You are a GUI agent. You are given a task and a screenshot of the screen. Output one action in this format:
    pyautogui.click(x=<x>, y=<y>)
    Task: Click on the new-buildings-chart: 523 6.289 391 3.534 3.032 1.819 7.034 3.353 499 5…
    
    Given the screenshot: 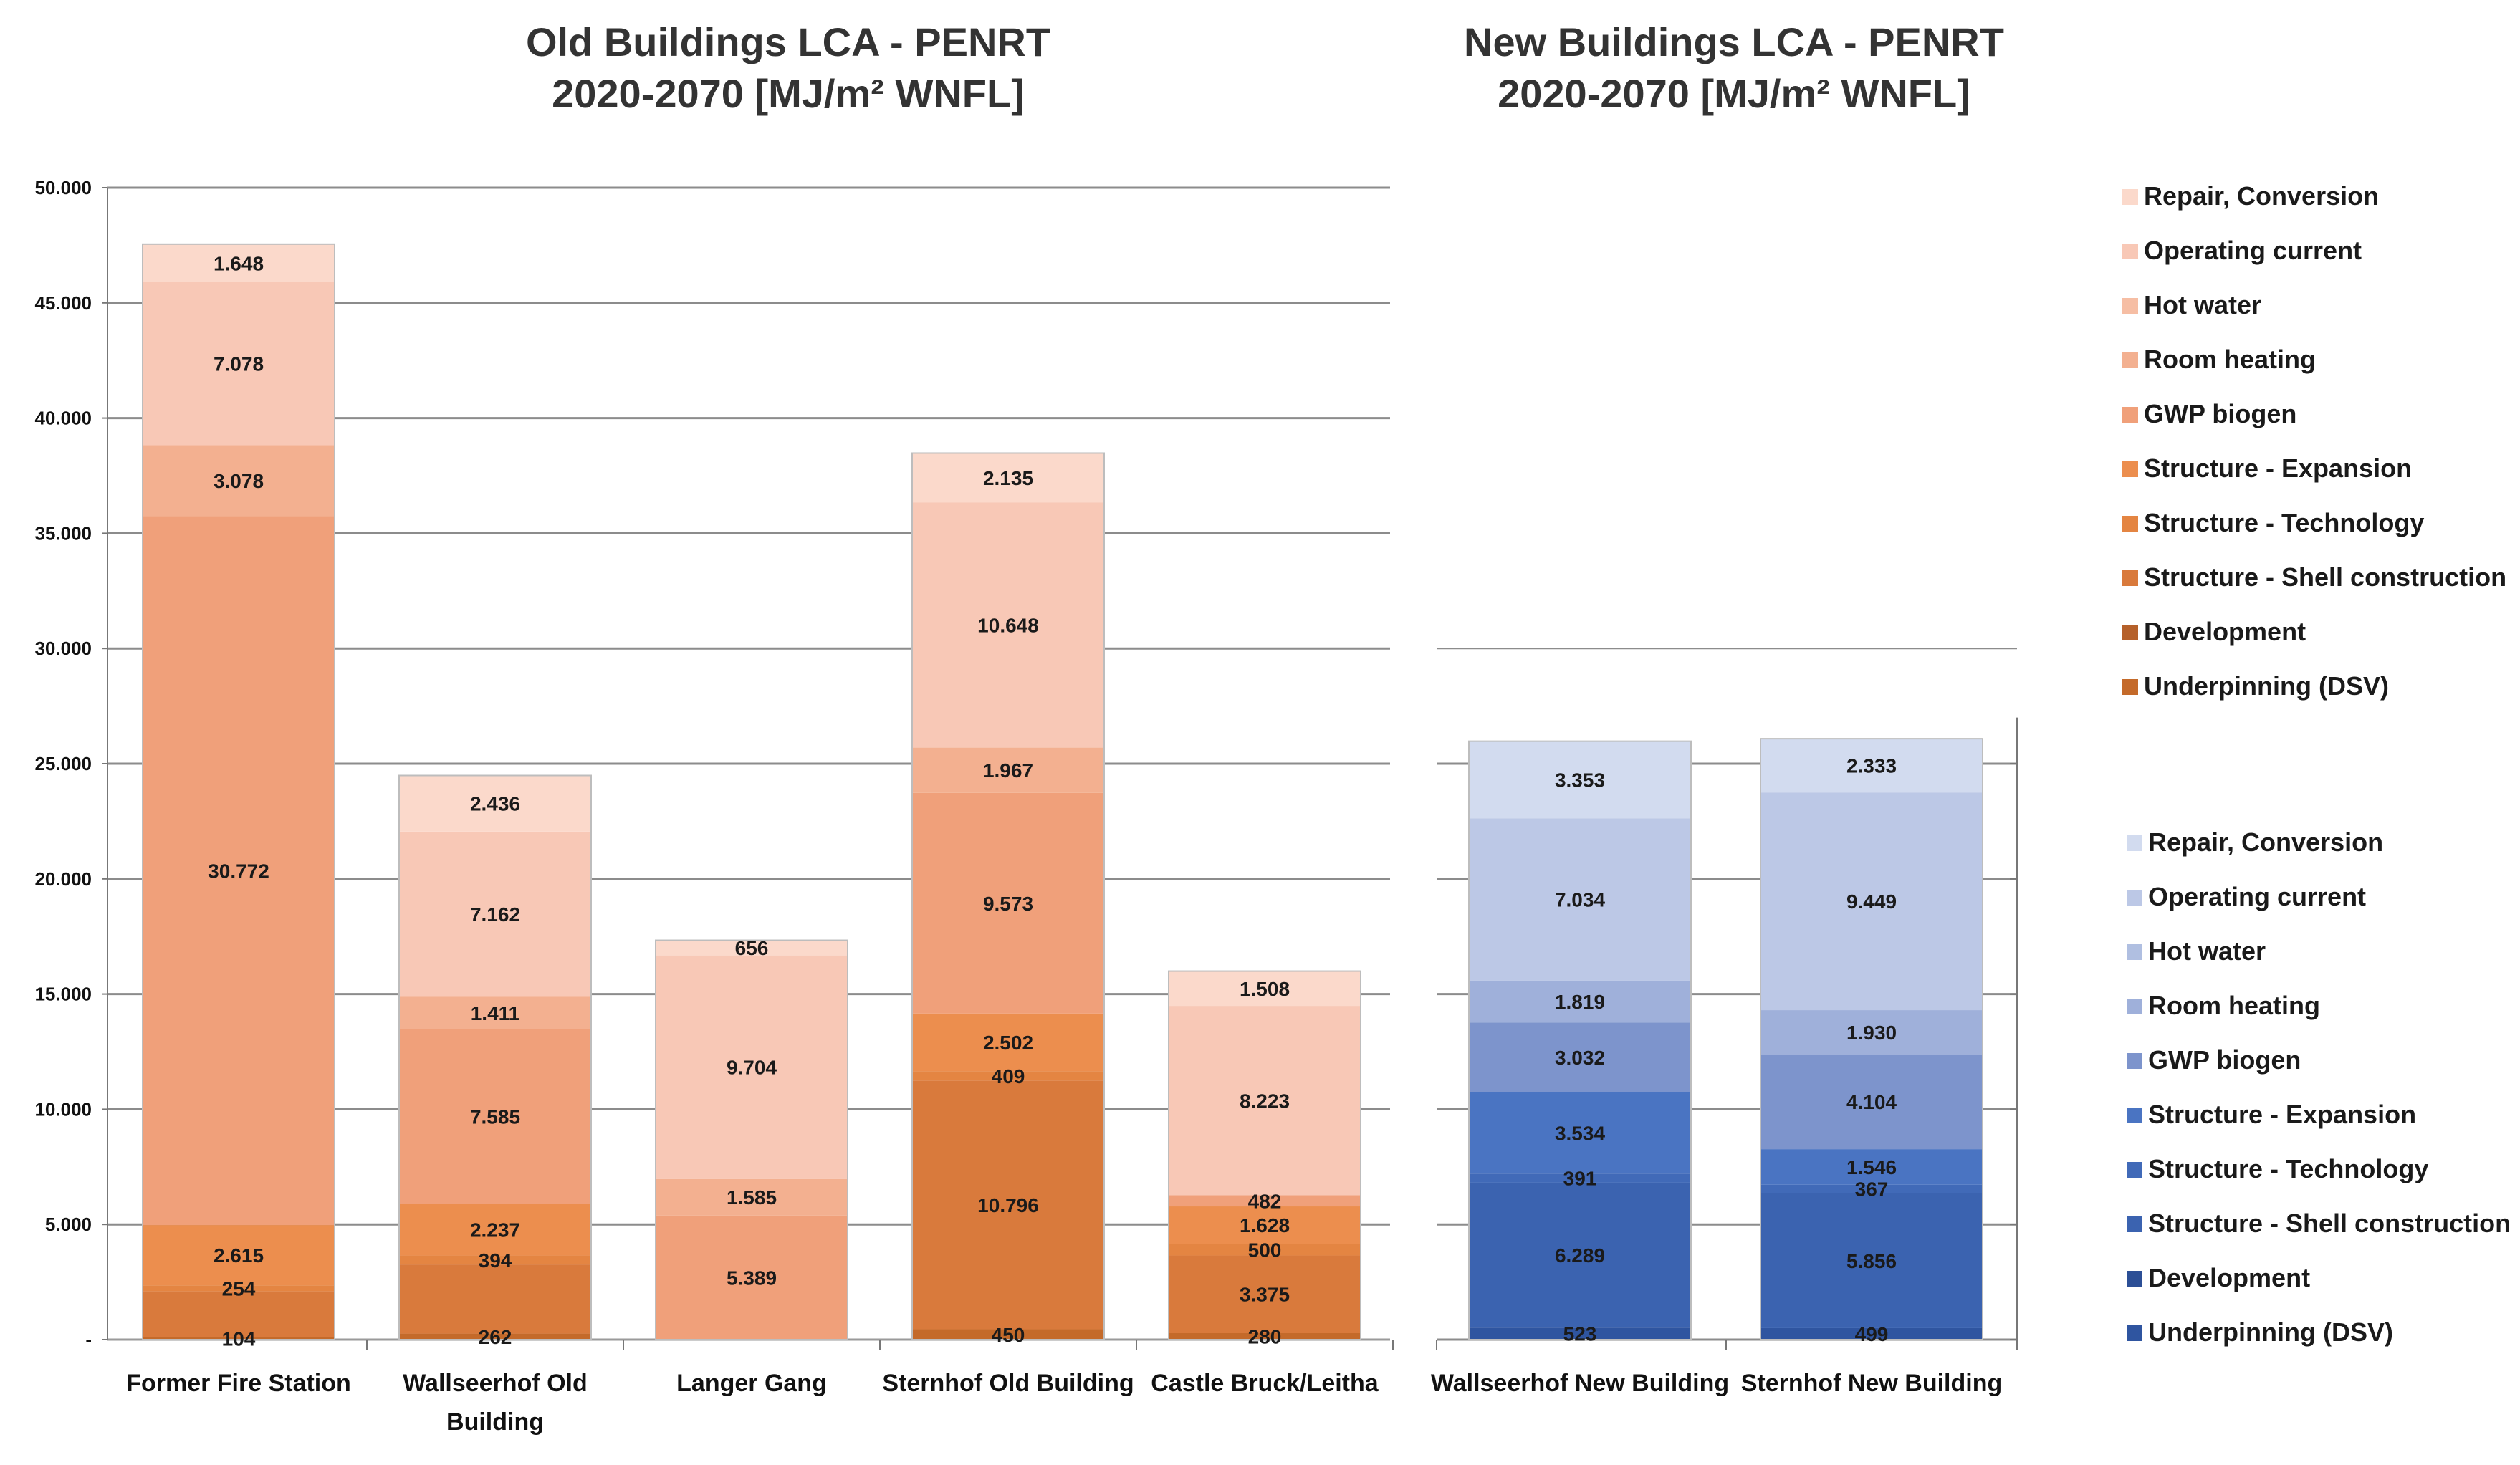 What is the action you would take?
    pyautogui.click(x=1724, y=1022)
    